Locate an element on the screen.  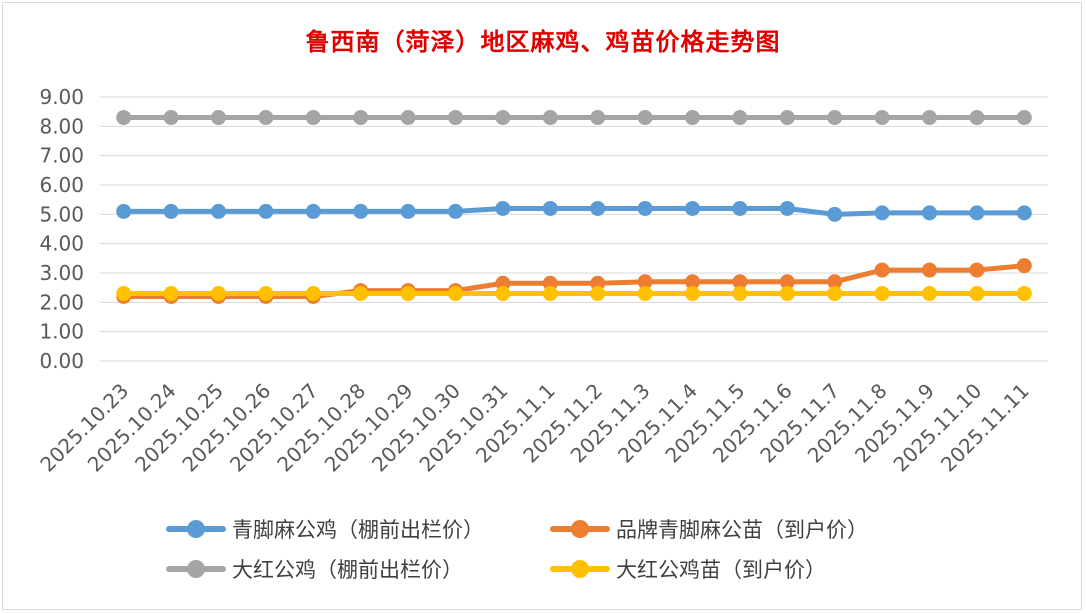
legend-label: 品牌青脚麻公苗（到户价） is located at coordinates (742, 530).